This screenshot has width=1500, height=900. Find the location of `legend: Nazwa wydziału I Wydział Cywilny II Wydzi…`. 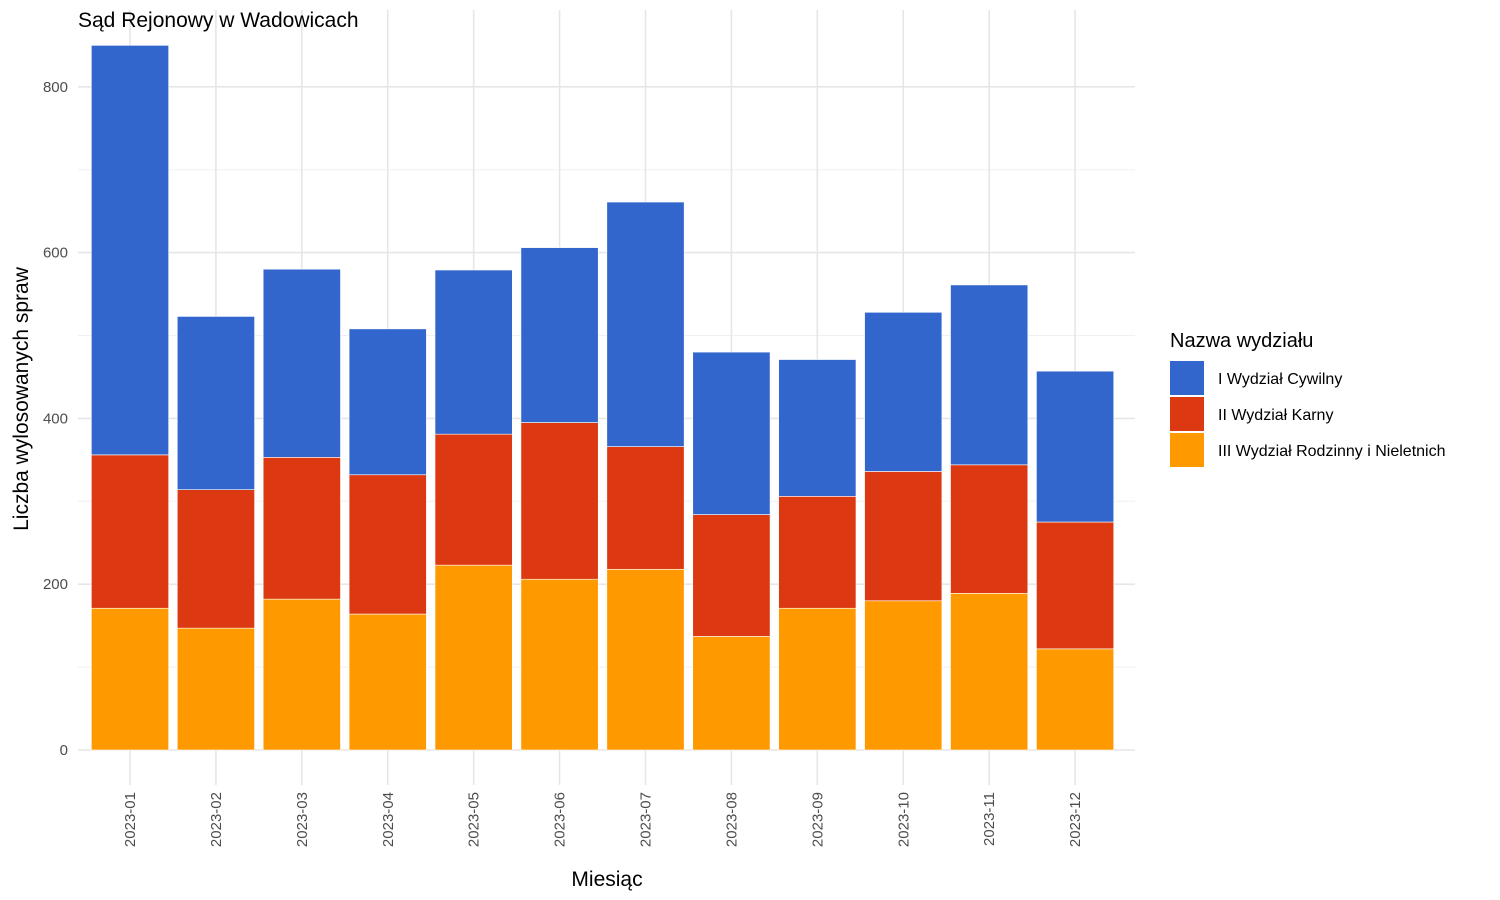

legend: Nazwa wydziału I Wydział Cywilny II Wydzi… is located at coordinates (1308, 398).